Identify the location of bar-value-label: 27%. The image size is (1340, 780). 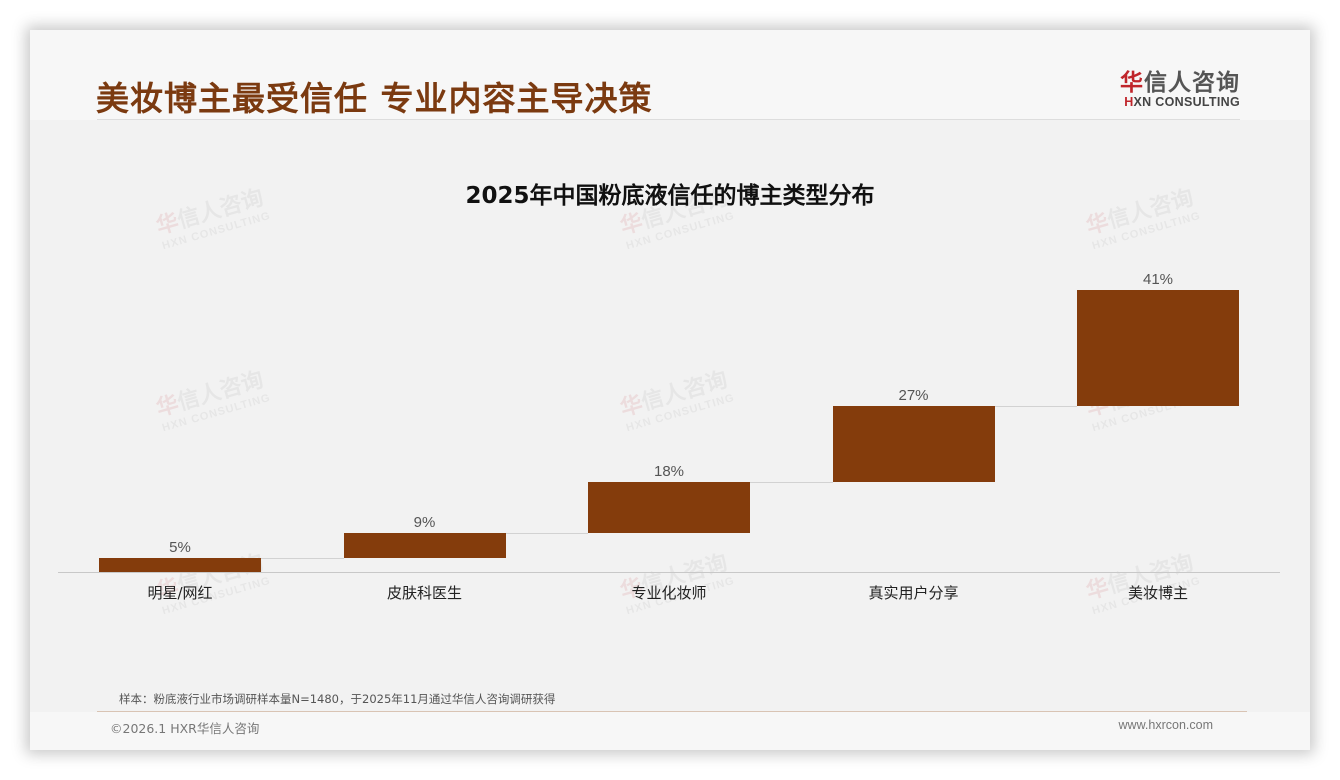
(913, 395).